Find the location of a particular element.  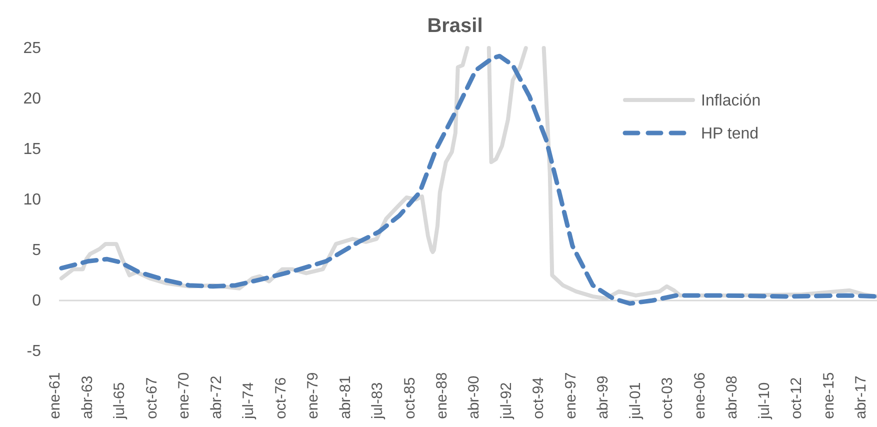

y-tick-label: 15 is located at coordinates (32, 149).